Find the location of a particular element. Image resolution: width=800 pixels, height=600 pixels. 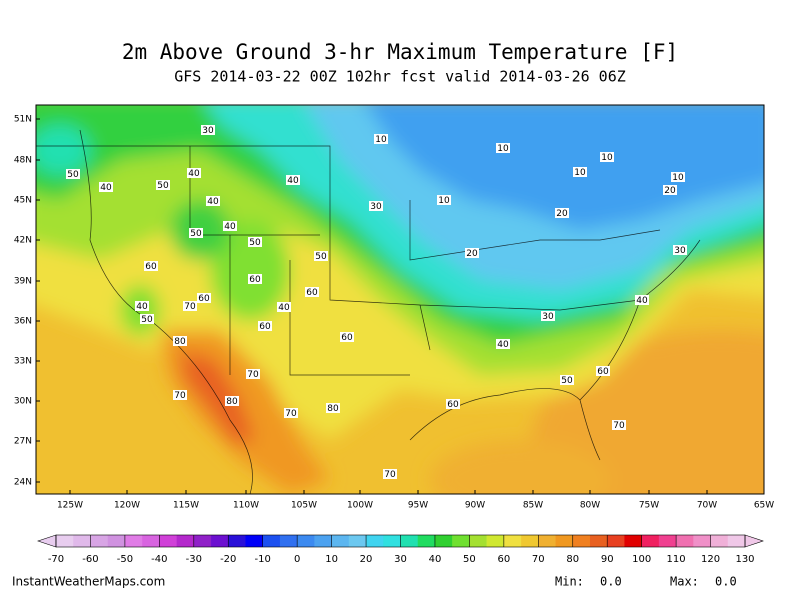

lon-label: 85W is located at coordinates (533, 506).